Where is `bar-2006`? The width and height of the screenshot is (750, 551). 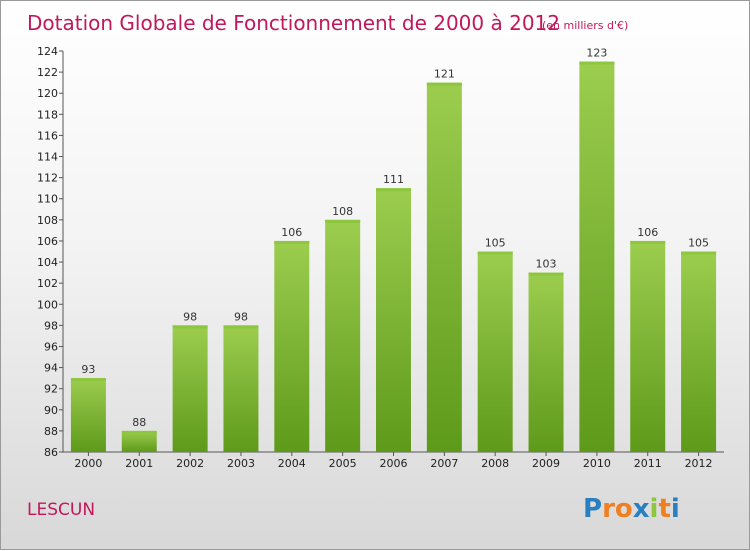
bar-2006 is located at coordinates (393, 320).